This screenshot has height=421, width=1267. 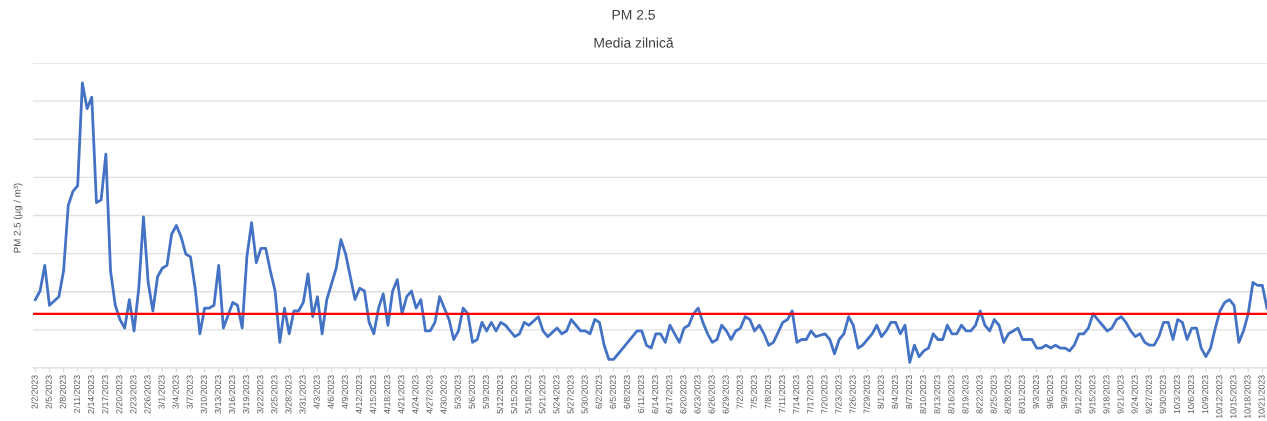 What do you see at coordinates (62, 392) in the screenshot?
I see `x-tick-label: 2/8/2023` at bounding box center [62, 392].